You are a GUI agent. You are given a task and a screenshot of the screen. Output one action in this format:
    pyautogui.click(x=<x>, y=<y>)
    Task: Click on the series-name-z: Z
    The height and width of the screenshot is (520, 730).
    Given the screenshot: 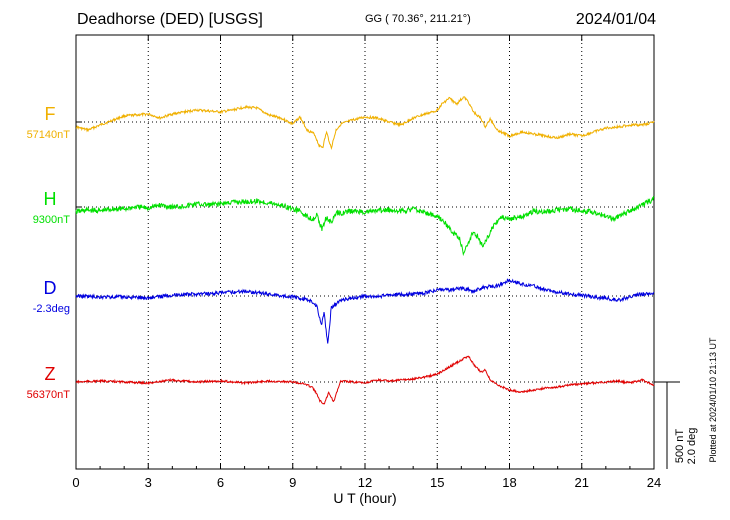 What is the action you would take?
    pyautogui.click(x=50, y=374)
    